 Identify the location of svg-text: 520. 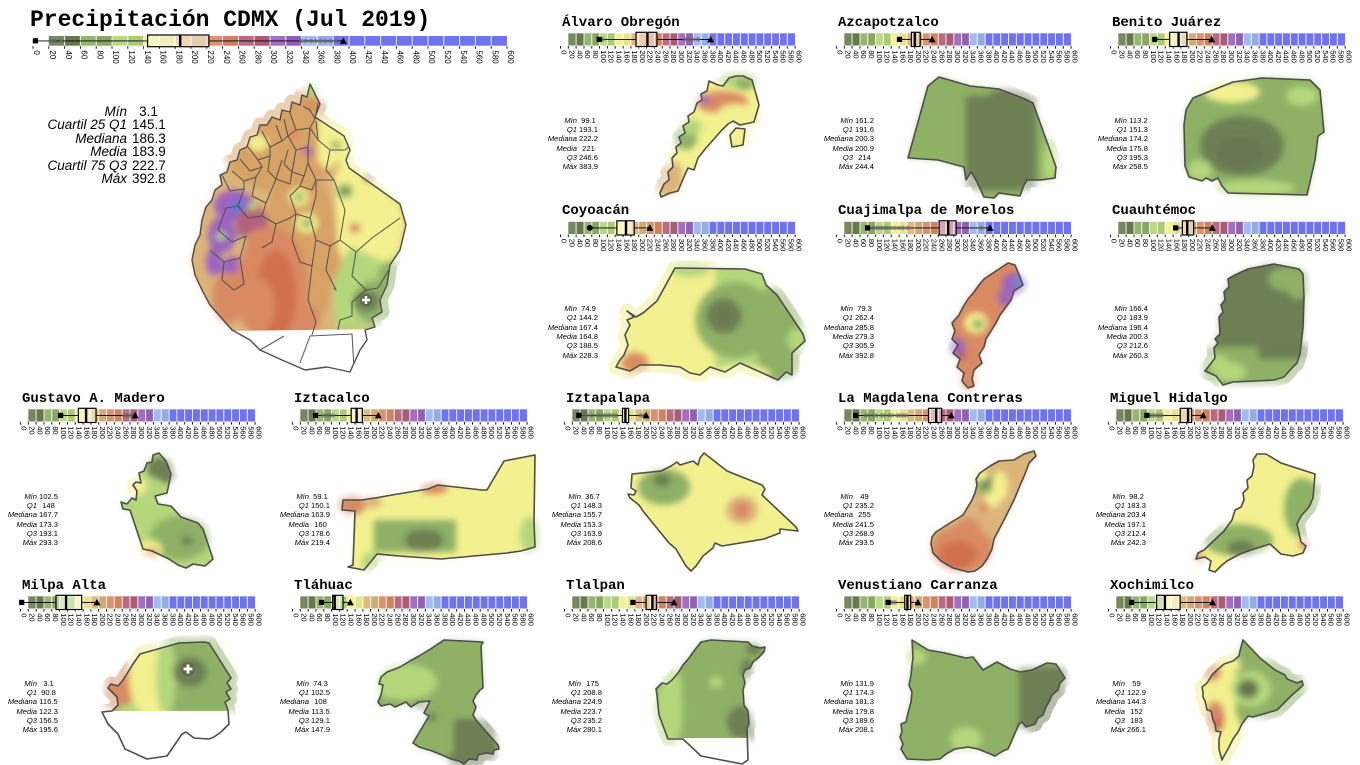
(1315, 619).